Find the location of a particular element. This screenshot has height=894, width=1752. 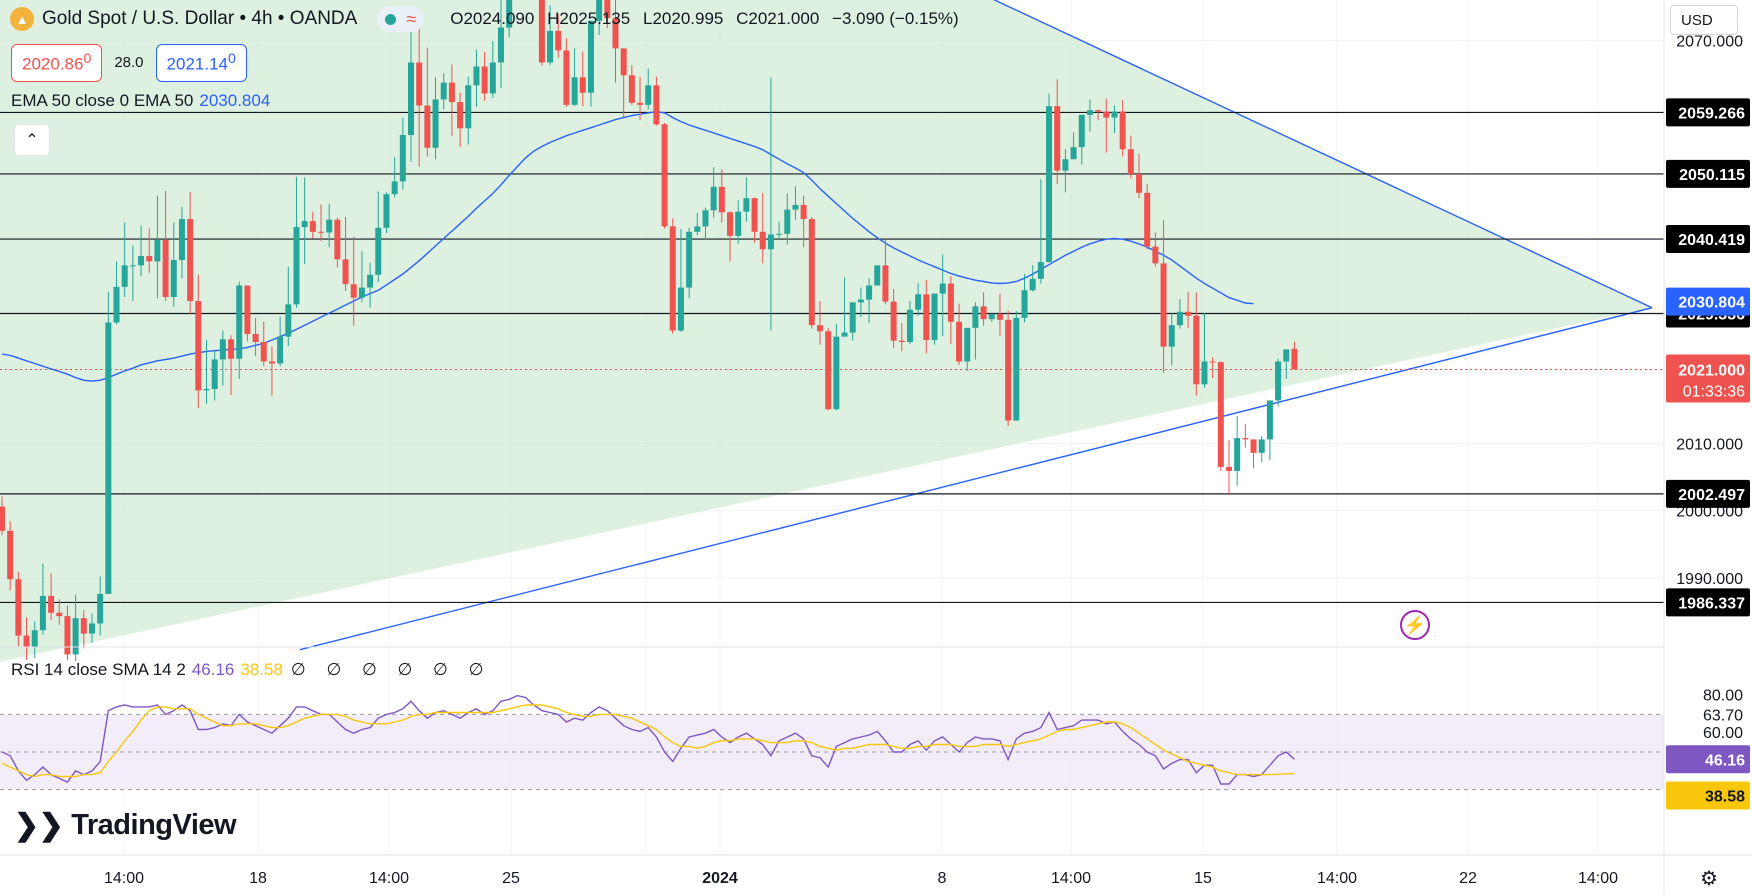

ema-legend-label: EMA 50 close 0 EMA 50 is located at coordinates (102, 100).